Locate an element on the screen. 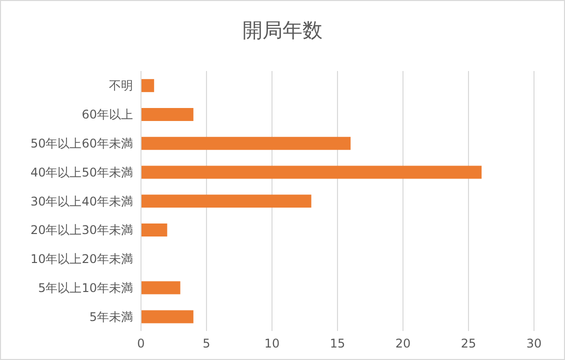 Image resolution: width=565 pixels, height=360 pixels. y-tick-label: 不明 is located at coordinates (121, 85).